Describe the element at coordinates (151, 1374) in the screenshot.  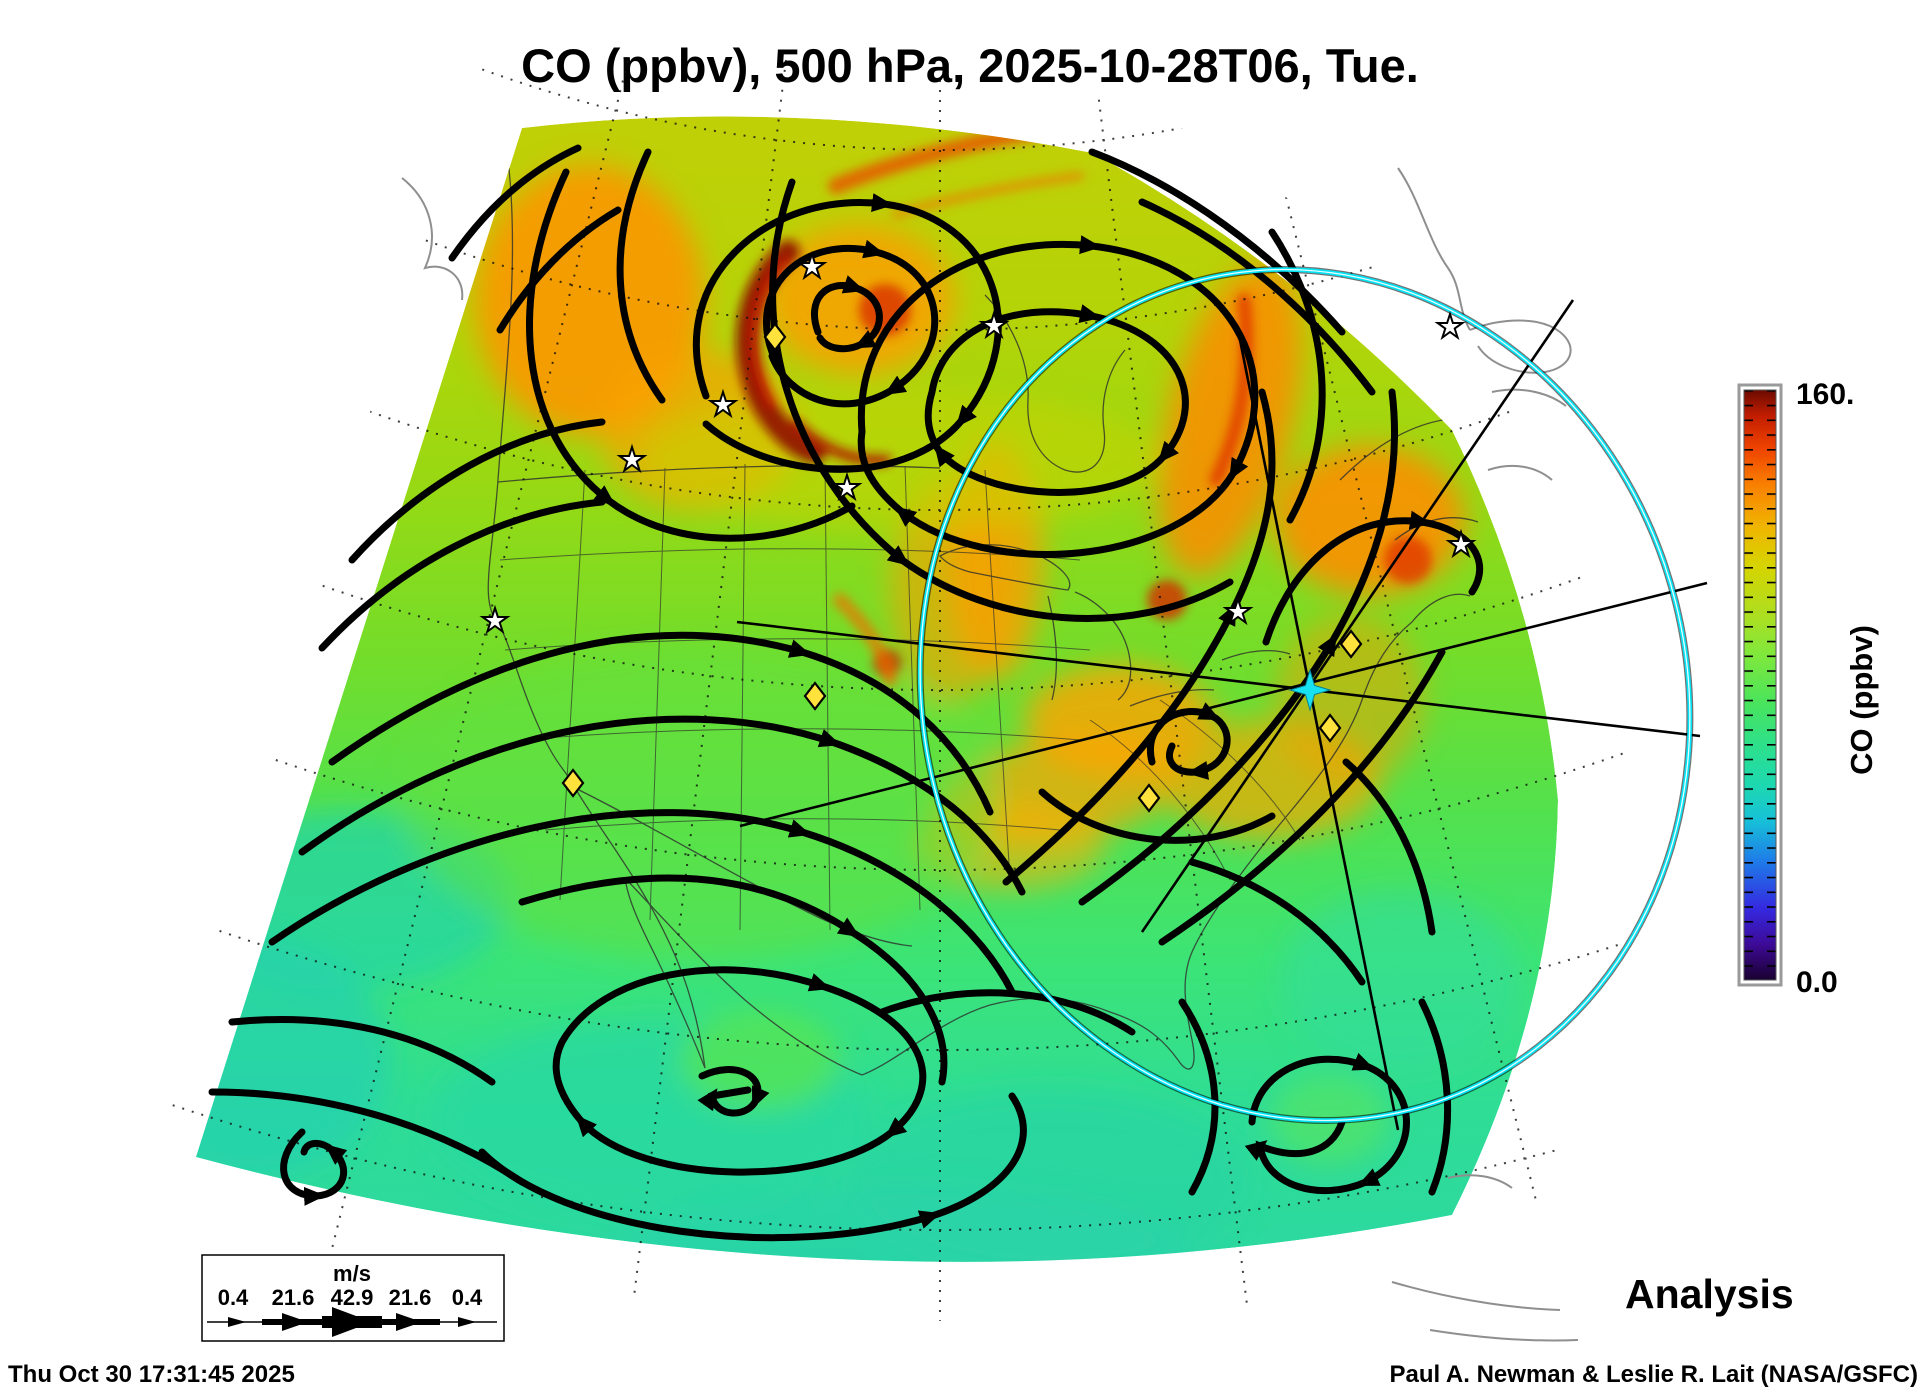
I see `footer-timestamp: Thu Oct 30 17:31:45 2025` at that location.